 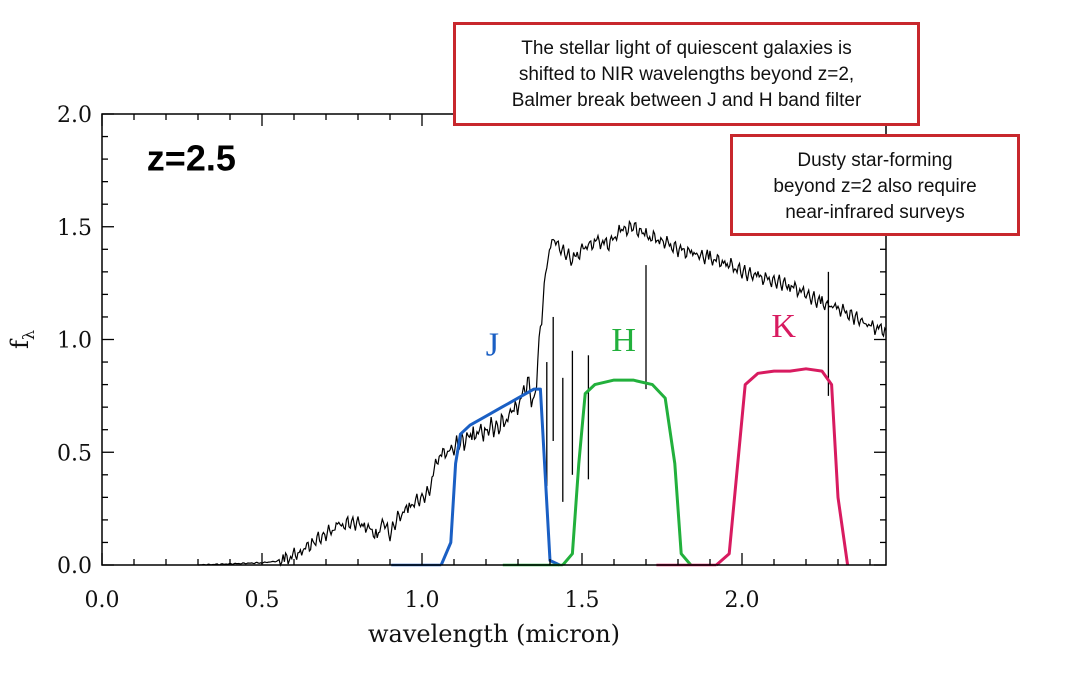 I want to click on x-tick-label: 2.0, so click(x=742, y=600).